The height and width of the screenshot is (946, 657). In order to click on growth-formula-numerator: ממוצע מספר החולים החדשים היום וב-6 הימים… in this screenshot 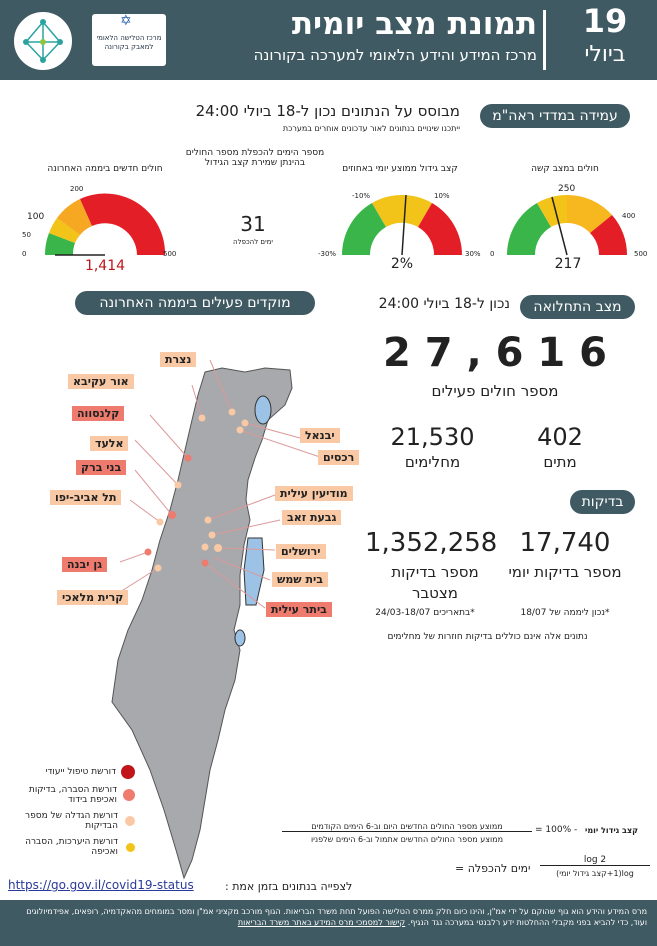, I will do `click(407, 827)`.